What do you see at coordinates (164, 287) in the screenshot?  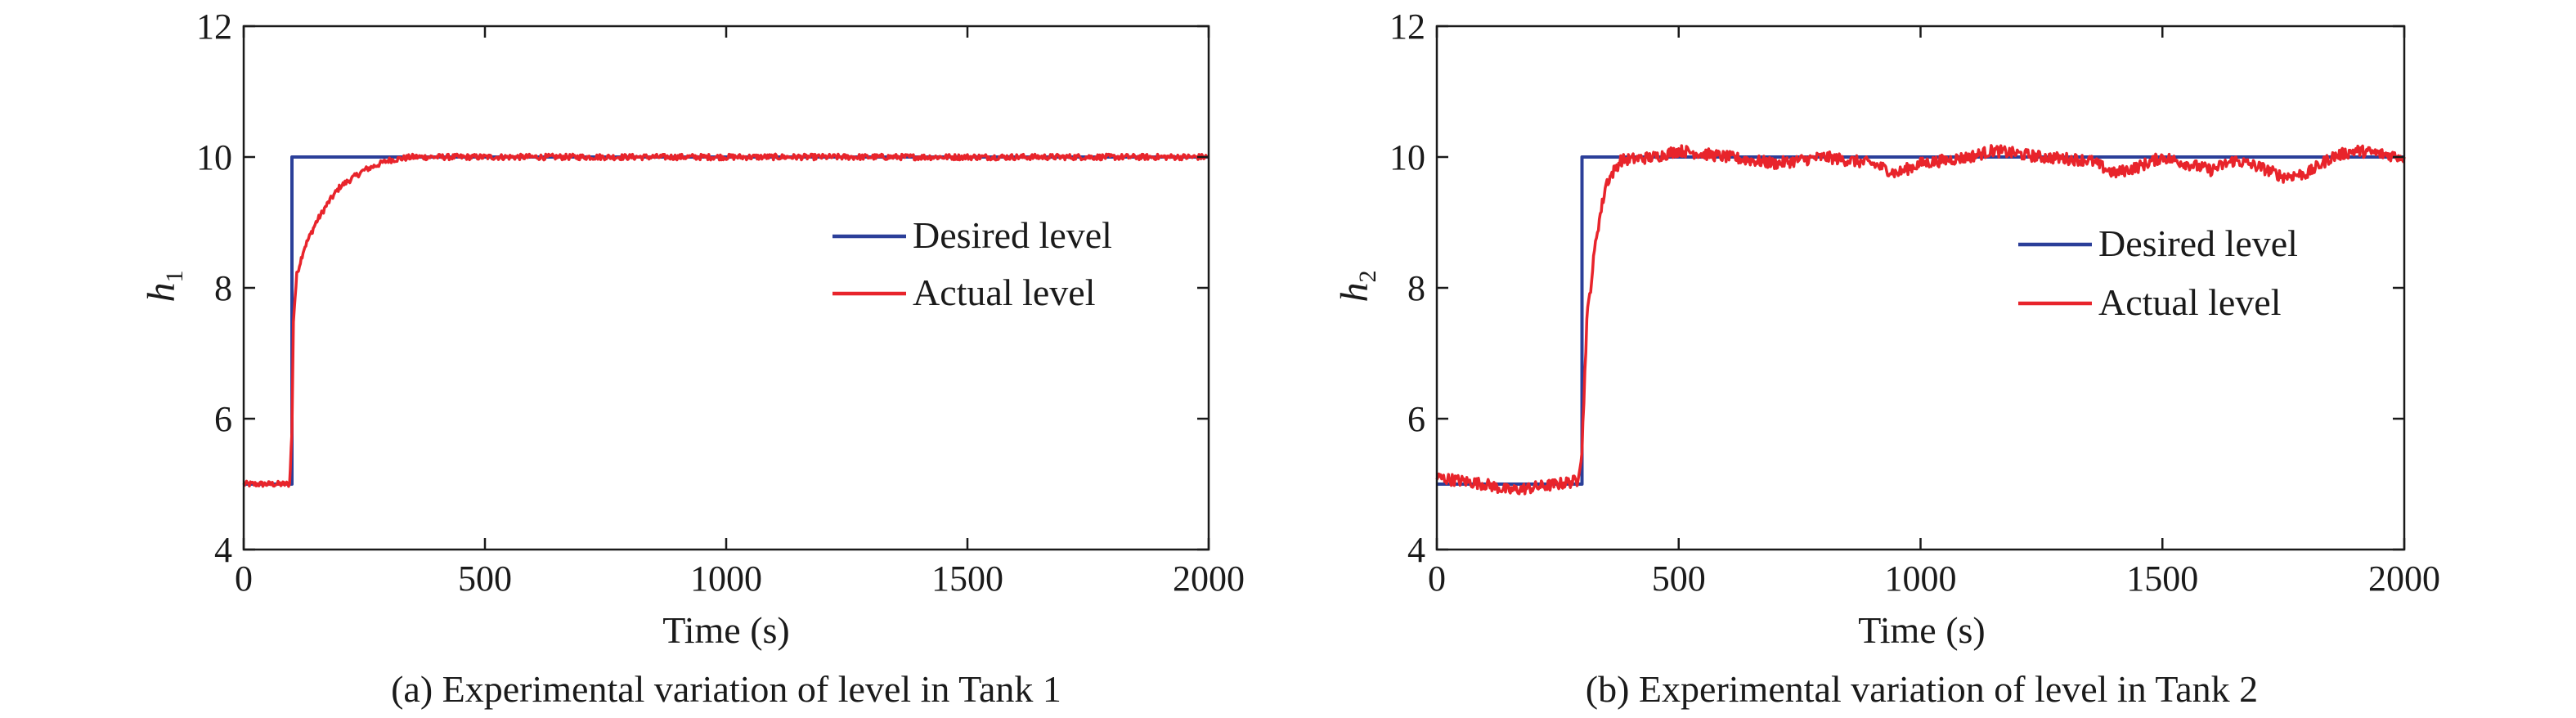 I see `y-axis-label: h1` at bounding box center [164, 287].